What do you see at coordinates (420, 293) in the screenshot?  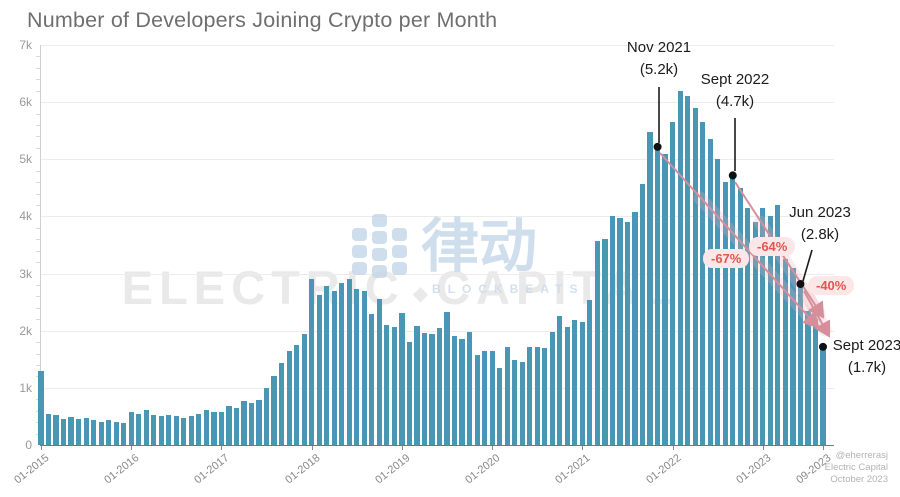 I see `diamond-icon: ◆` at bounding box center [420, 293].